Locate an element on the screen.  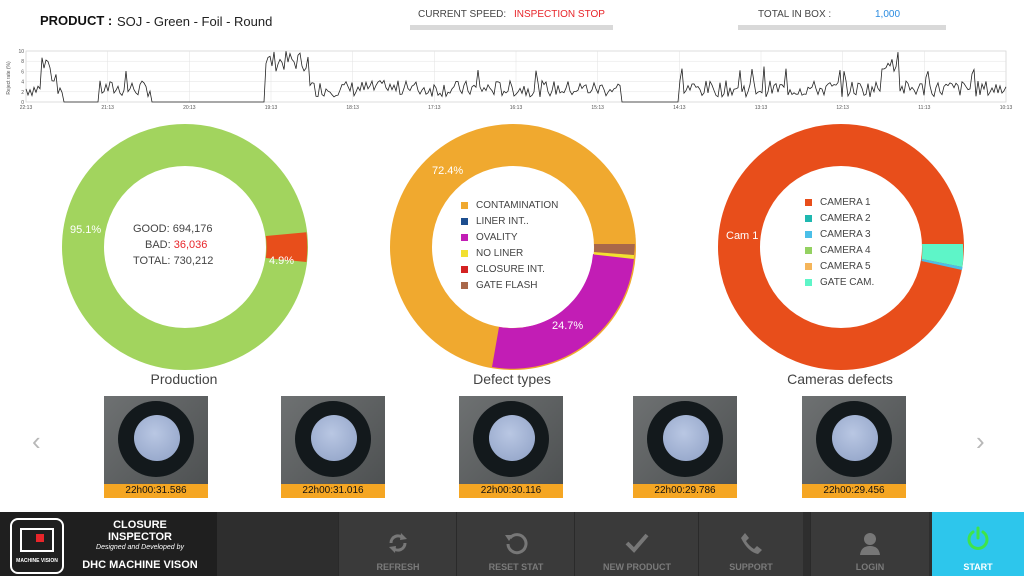
current-speed-label: CURRENT SPEED: is located at coordinates (462, 14).